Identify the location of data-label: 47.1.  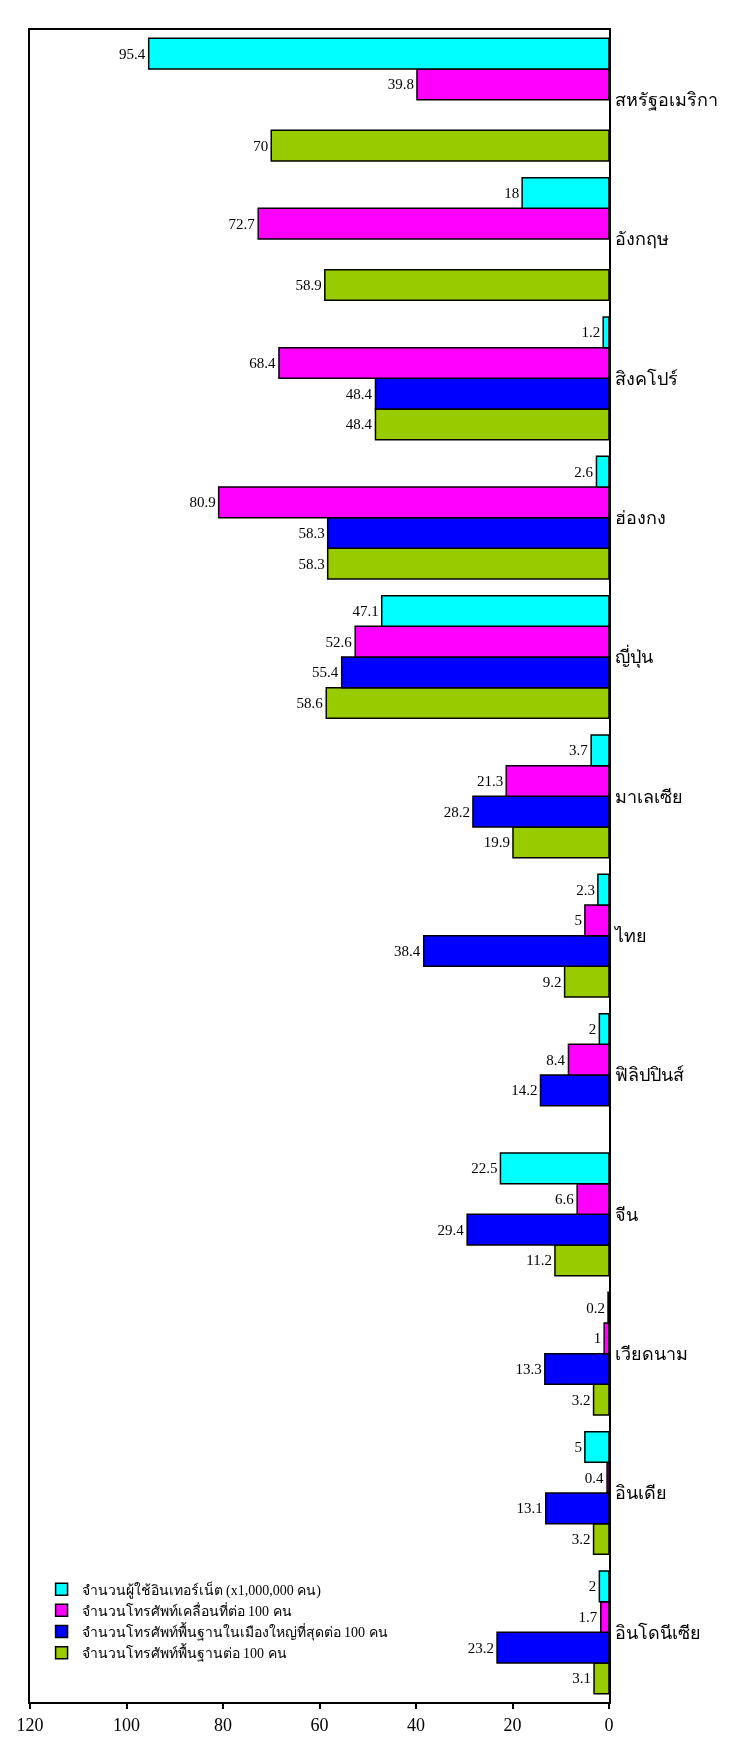
(365, 611).